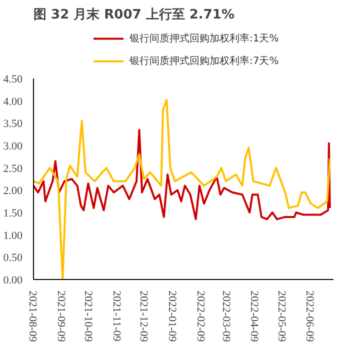  I want to click on x-tick-label: 2022-03-09, so click(226, 316).